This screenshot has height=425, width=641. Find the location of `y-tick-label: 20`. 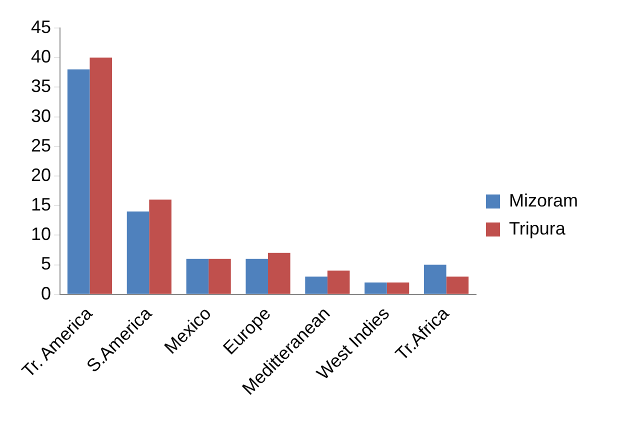

y-tick-label: 20 is located at coordinates (41, 174).